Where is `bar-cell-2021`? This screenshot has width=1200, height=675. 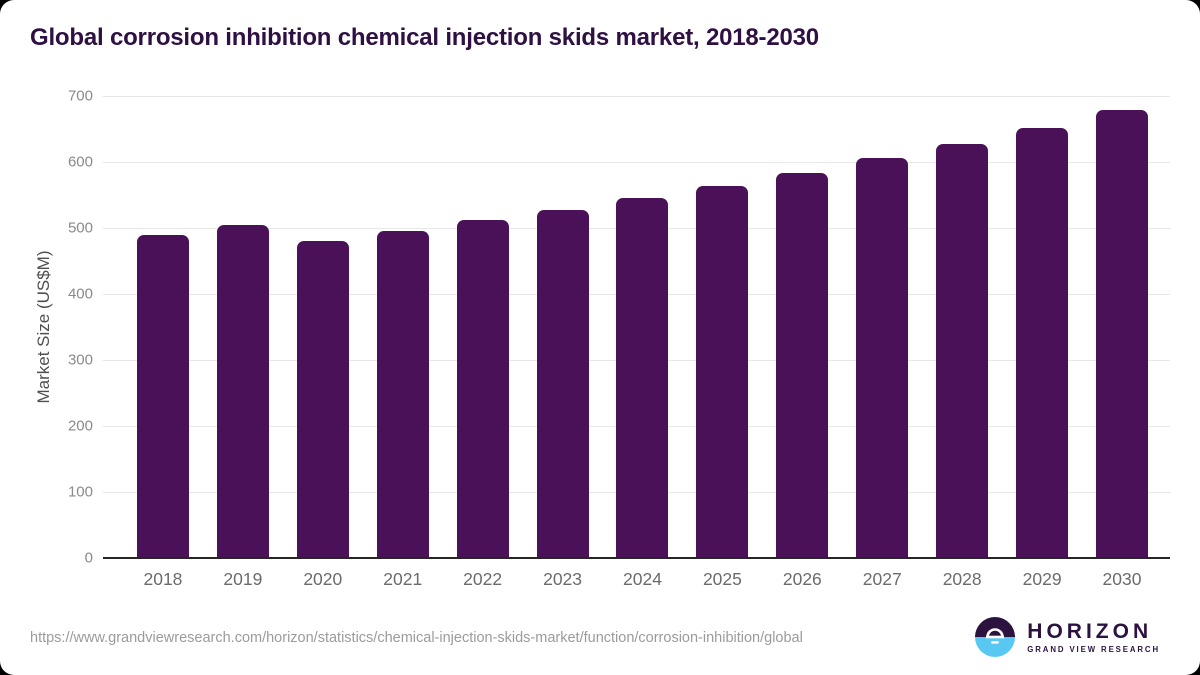 bar-cell-2021 is located at coordinates (403, 327).